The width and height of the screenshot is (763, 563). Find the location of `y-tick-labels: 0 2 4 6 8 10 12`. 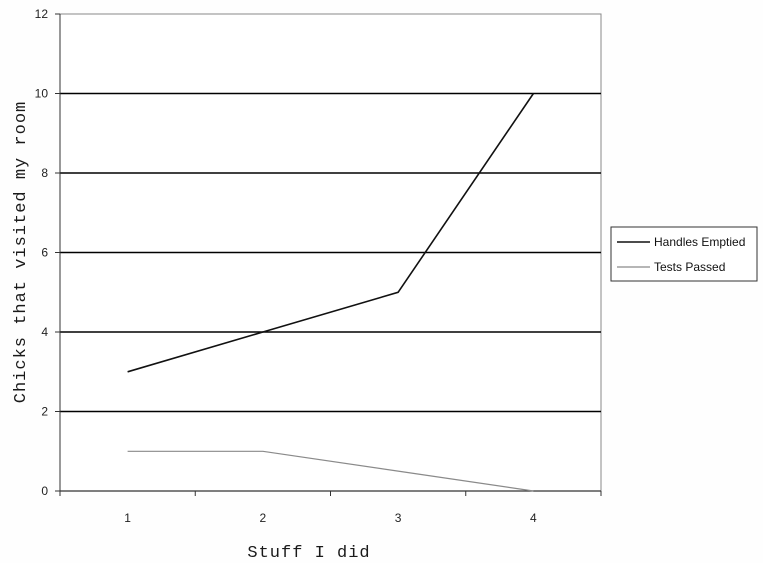

y-tick-labels: 0 2 4 6 8 10 12 is located at coordinates (42, 252).